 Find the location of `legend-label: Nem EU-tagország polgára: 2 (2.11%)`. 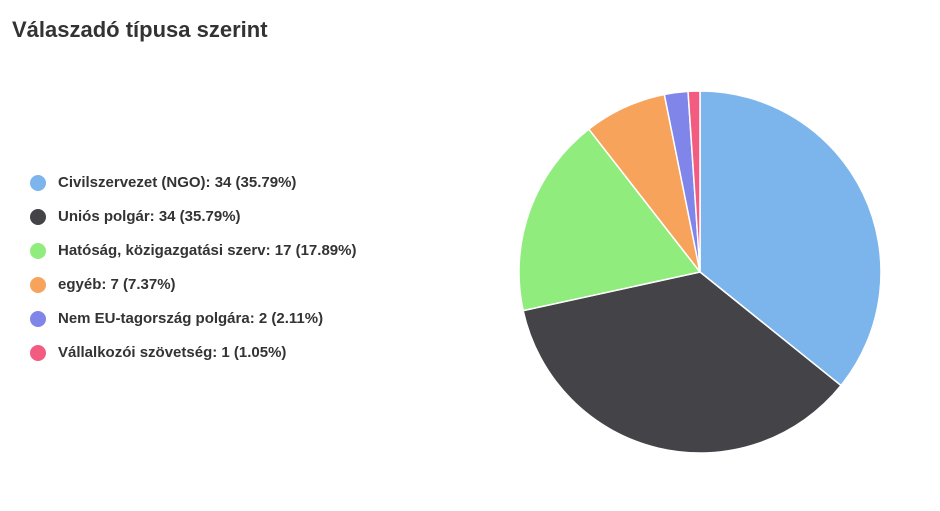

legend-label: Nem EU-tagország polgára: 2 (2.11%) is located at coordinates (190, 318).